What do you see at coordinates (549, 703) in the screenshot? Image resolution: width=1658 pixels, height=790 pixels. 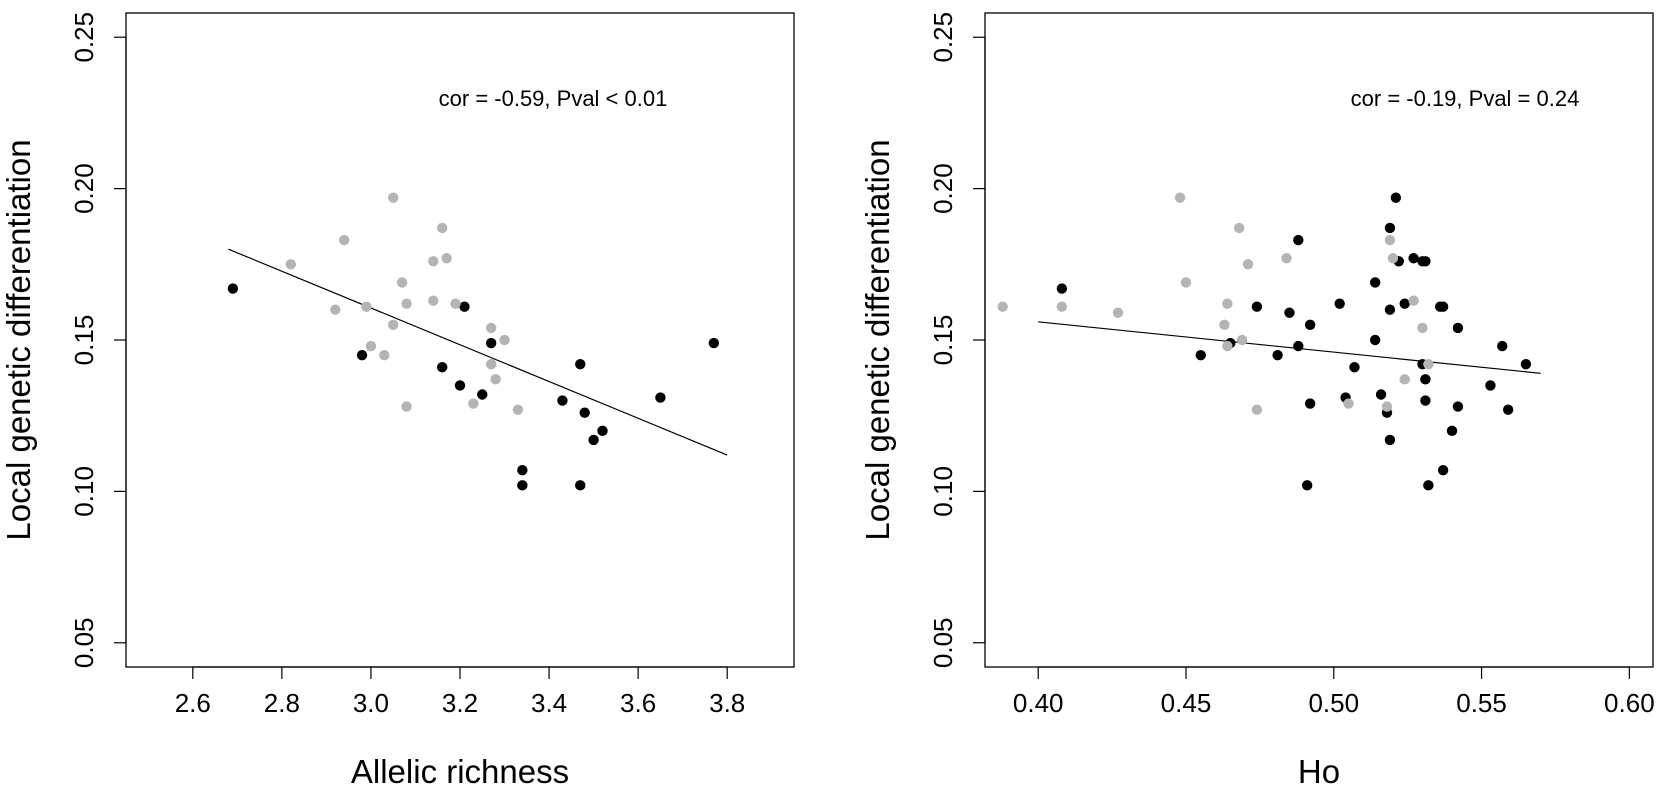 I see `x-tick-label: 3.4` at bounding box center [549, 703].